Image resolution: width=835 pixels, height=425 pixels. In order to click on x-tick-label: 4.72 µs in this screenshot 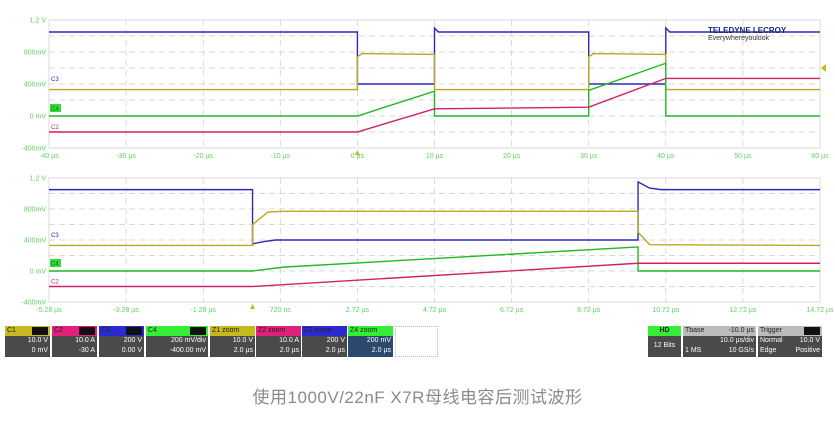, I will do `click(435, 310)`.